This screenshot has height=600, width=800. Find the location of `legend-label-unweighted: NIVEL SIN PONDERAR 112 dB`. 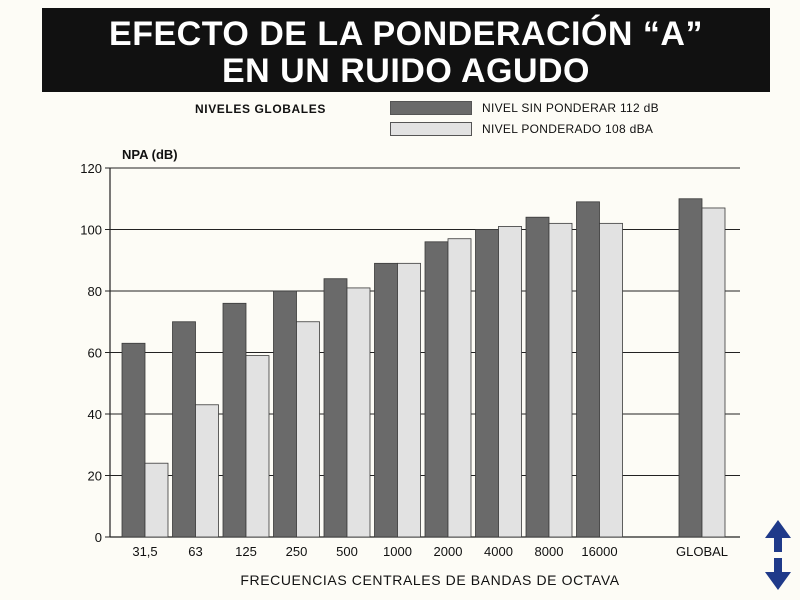

legend-label-unweighted: NIVEL SIN PONDERAR 112 dB is located at coordinates (570, 108).